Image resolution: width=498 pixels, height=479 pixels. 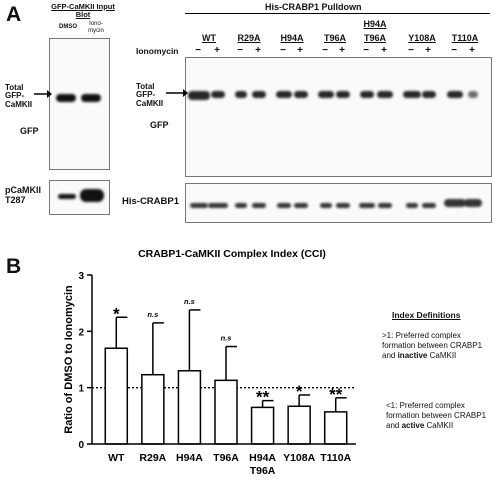 What do you see at coordinates (92, 195) in the screenshot?
I see `pcamkii-band-iono` at bounding box center [92, 195].